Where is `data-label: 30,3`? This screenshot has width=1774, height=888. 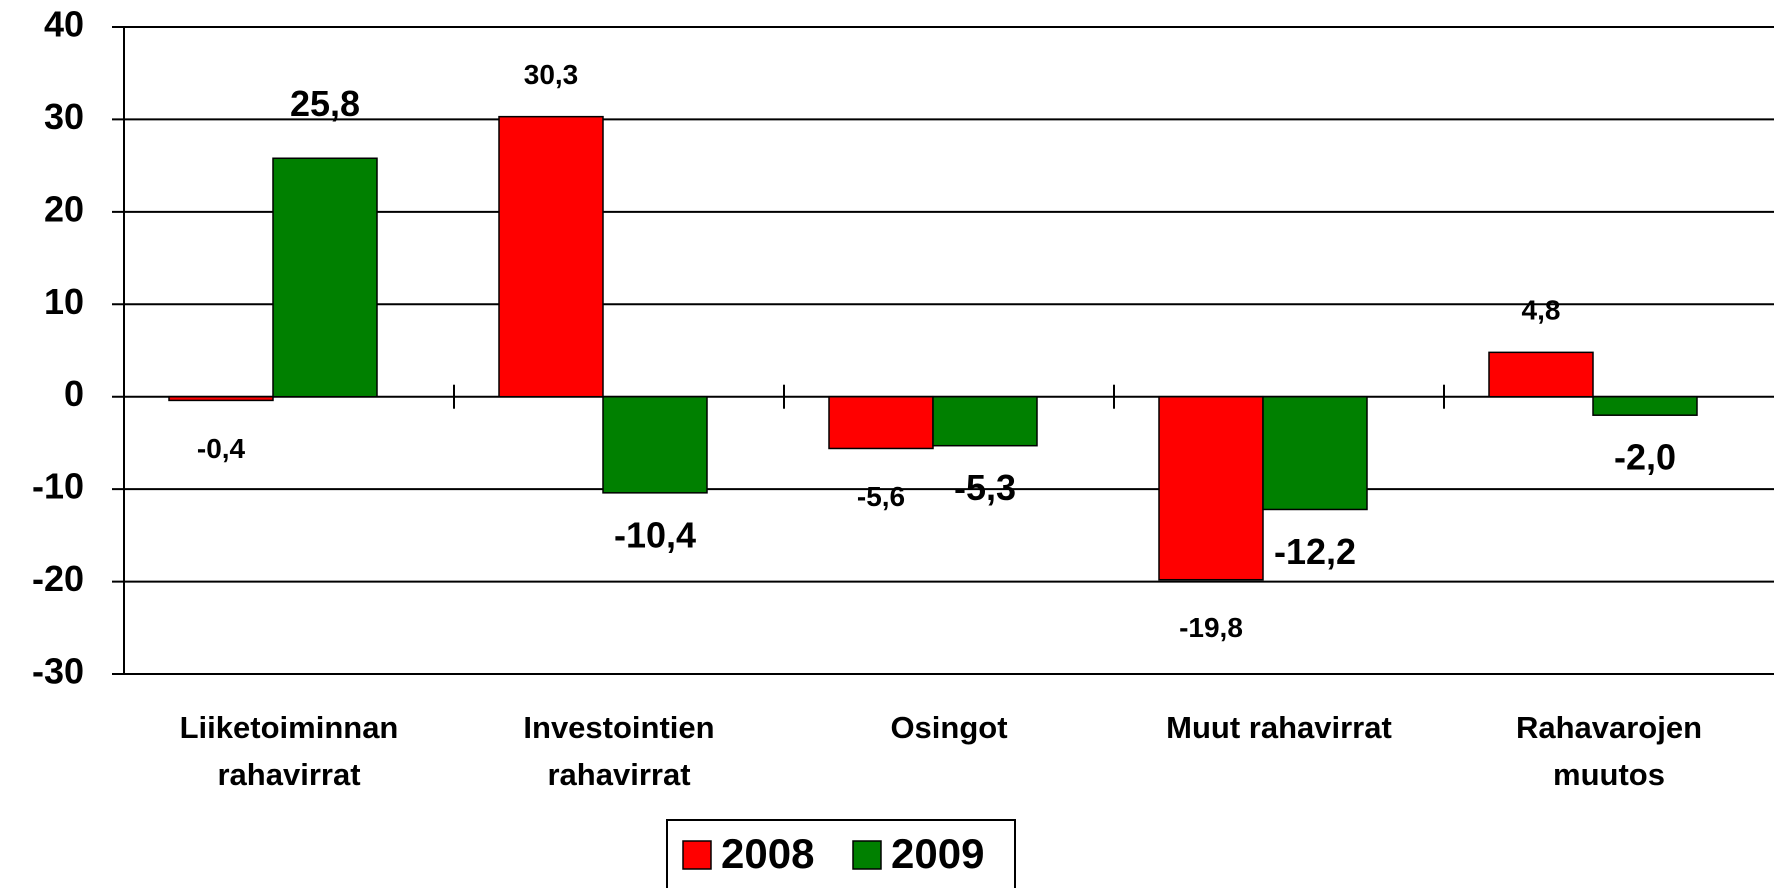
data-label: 30,3 is located at coordinates (551, 74).